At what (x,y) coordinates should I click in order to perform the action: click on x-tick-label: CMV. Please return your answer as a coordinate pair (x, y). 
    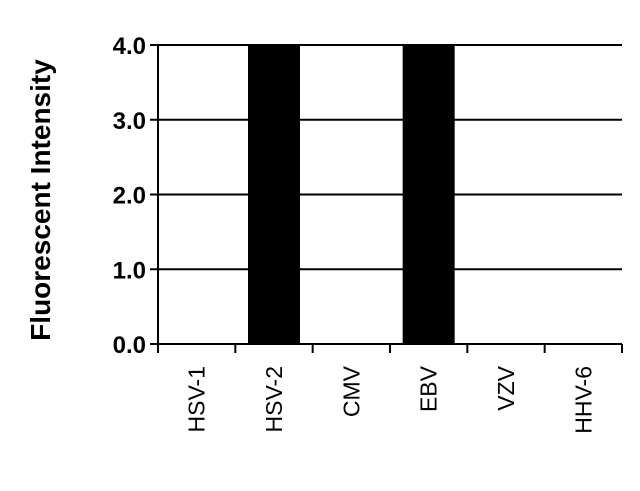
    Looking at the image, I should click on (351, 391).